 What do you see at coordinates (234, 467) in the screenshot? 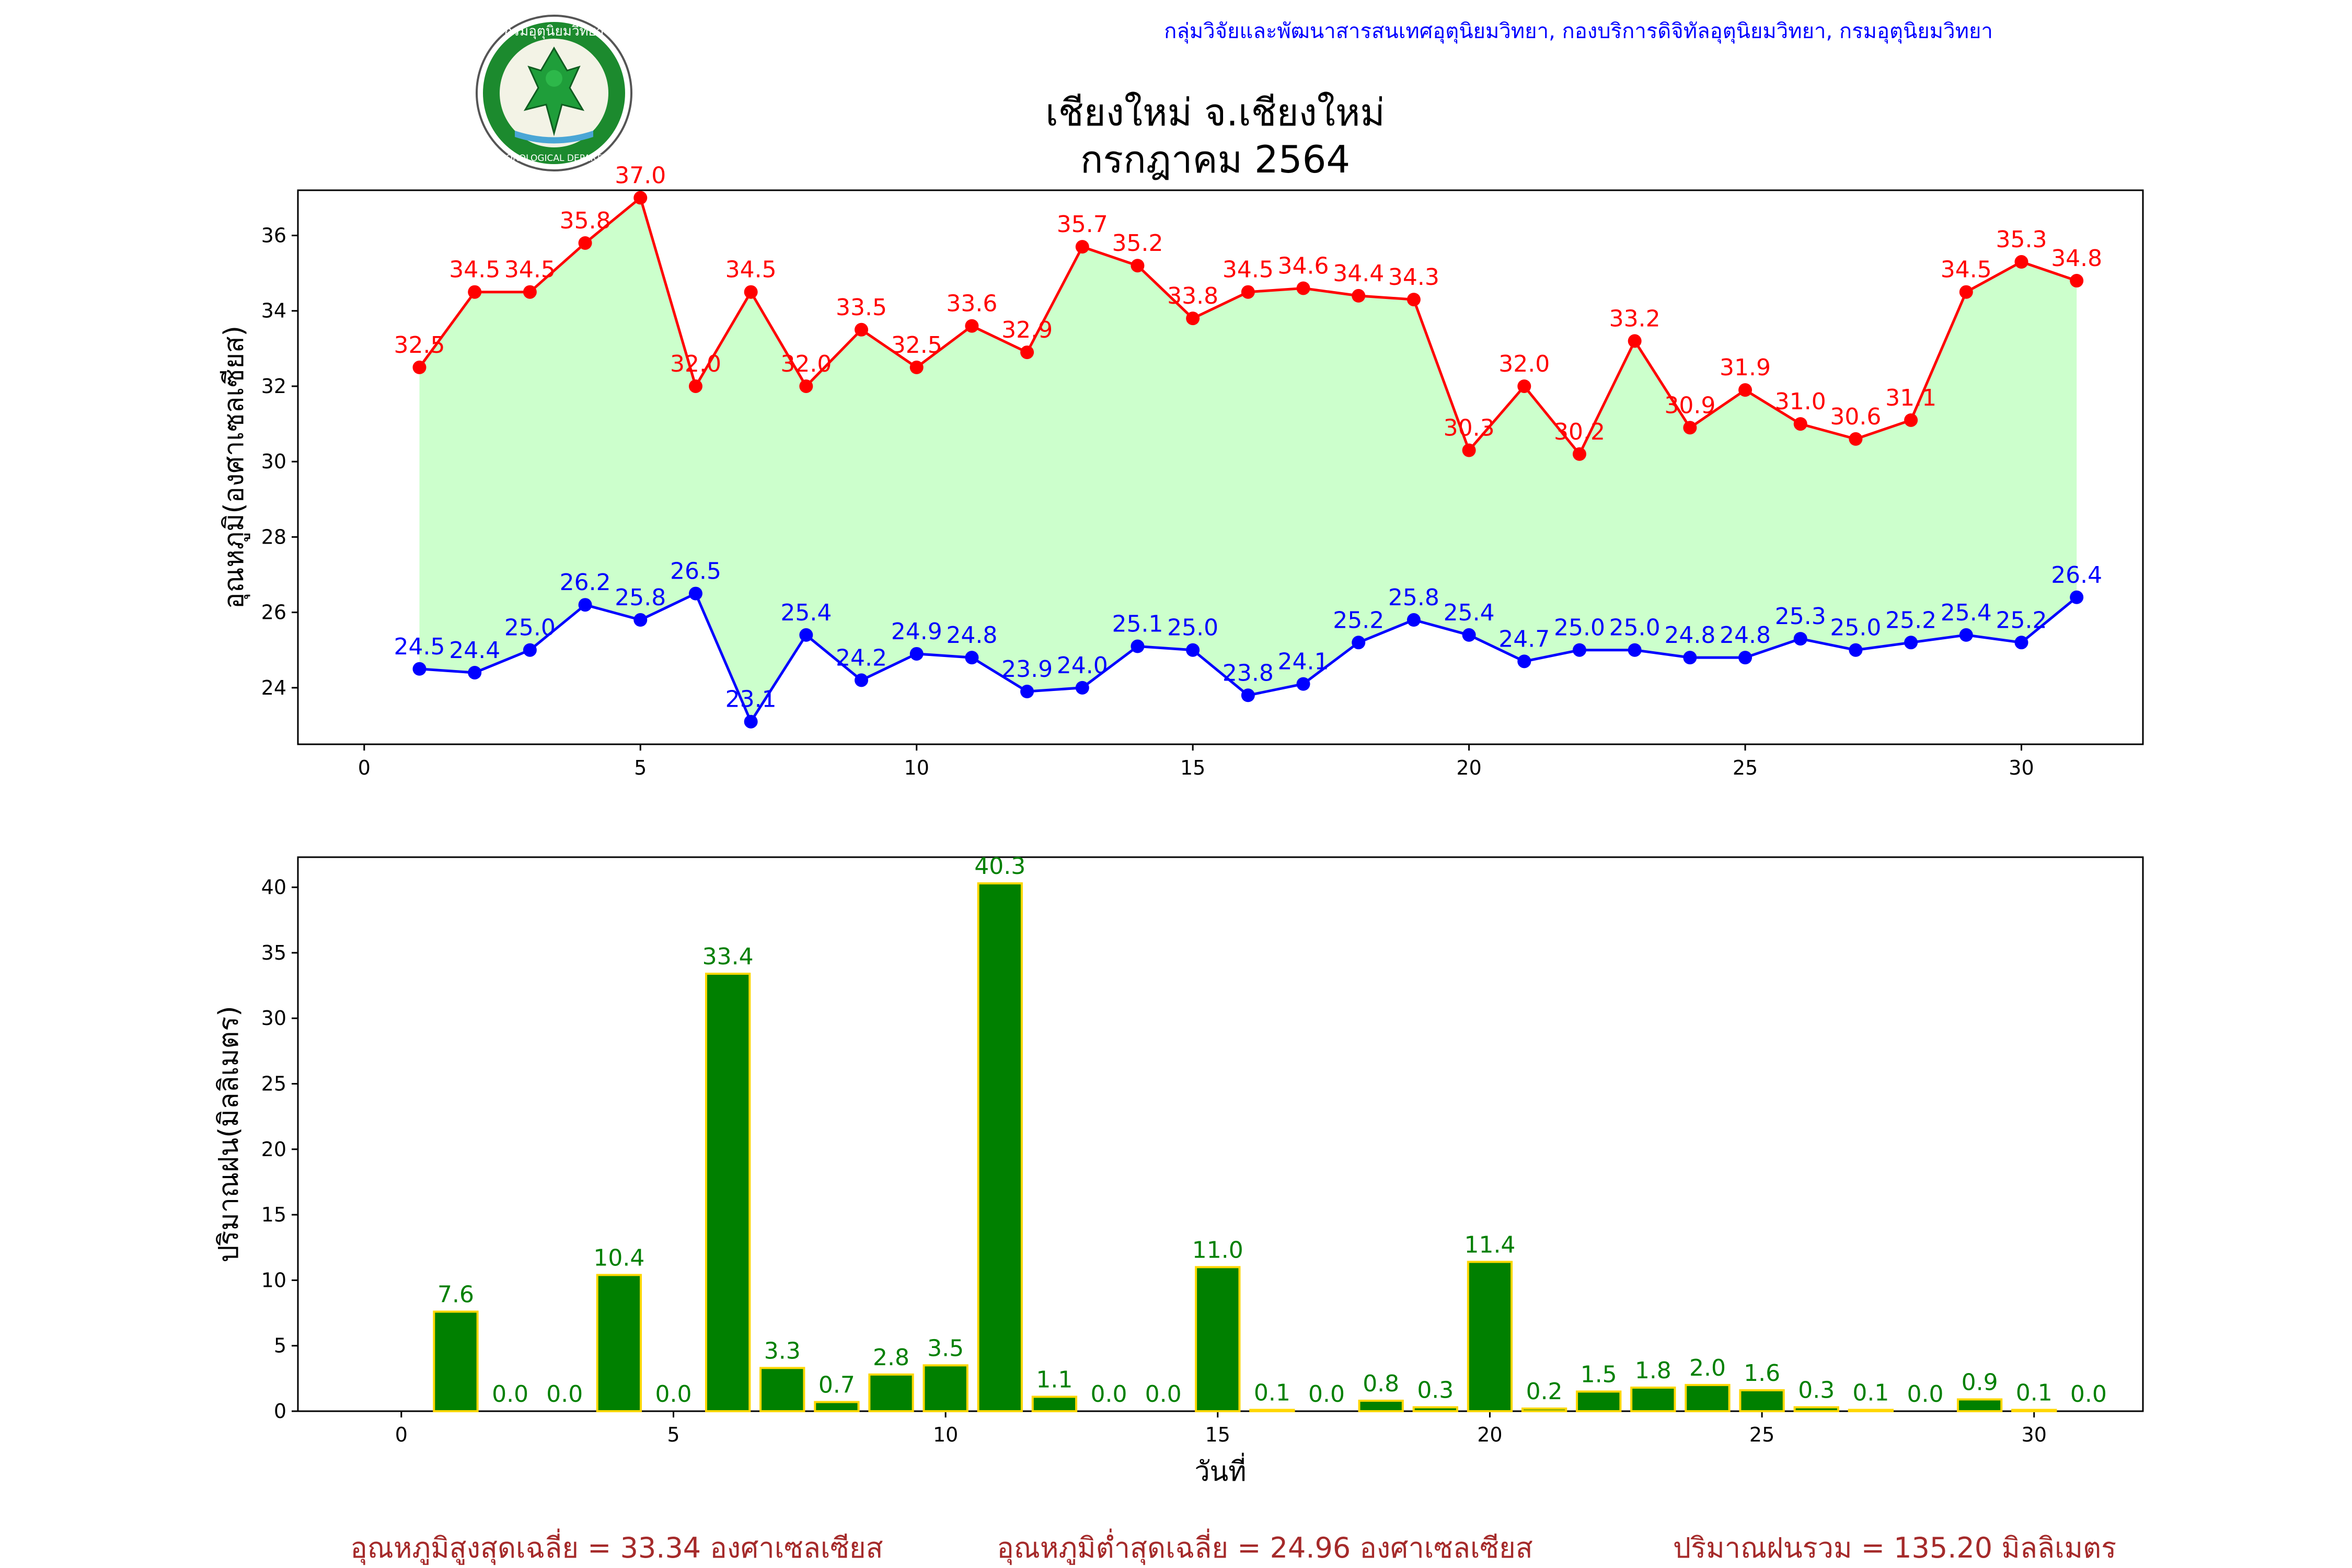
I see `temperature-y-axis-label: อุณหภูมิ(องศาเซลเซียส)` at bounding box center [234, 467].